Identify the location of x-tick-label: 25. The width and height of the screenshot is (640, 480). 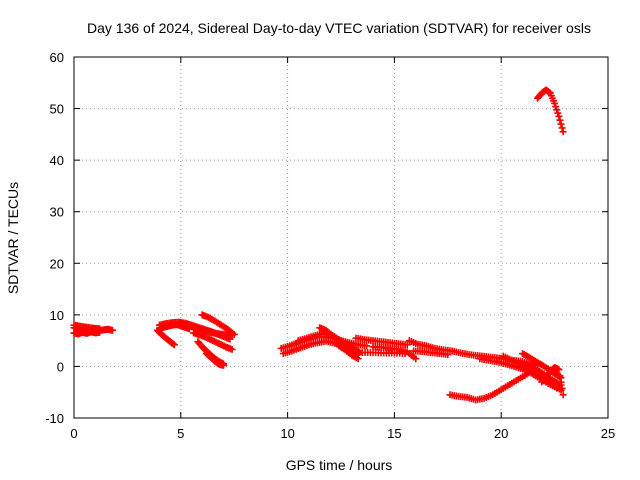
(608, 433).